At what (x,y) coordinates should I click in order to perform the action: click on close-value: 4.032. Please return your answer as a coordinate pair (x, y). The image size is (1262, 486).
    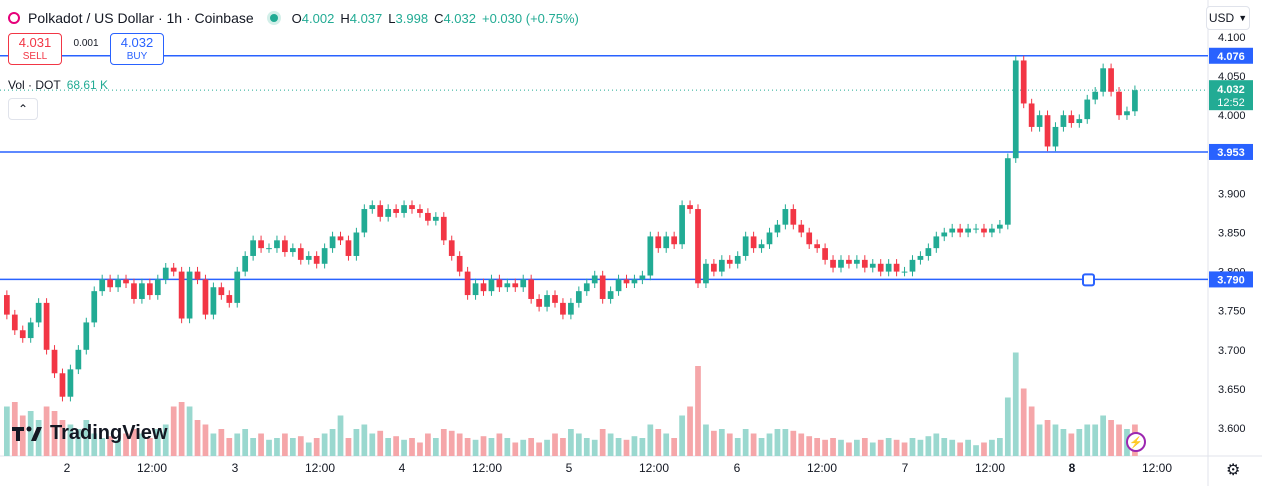
    Looking at the image, I should click on (459, 18).